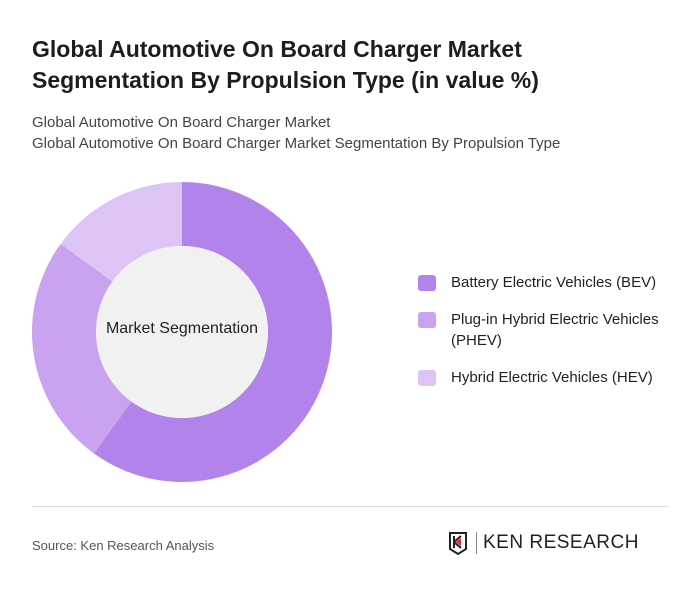 The image size is (700, 591). Describe the element at coordinates (182, 328) in the screenshot. I see `donut-center-label: Market Segmentation` at that location.